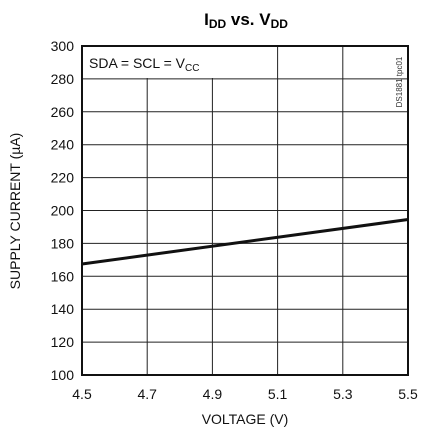  What do you see at coordinates (63, 145) in the screenshot?
I see `y-tick-label: 240` at bounding box center [63, 145].